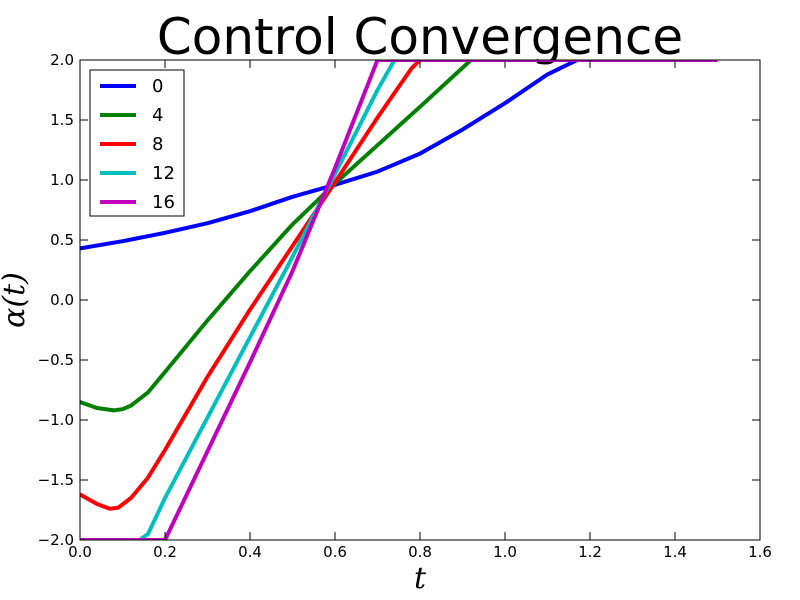 The width and height of the screenshot is (800, 600). What do you see at coordinates (335, 552) in the screenshot?
I see `x-tick-label: 0.6` at bounding box center [335, 552].